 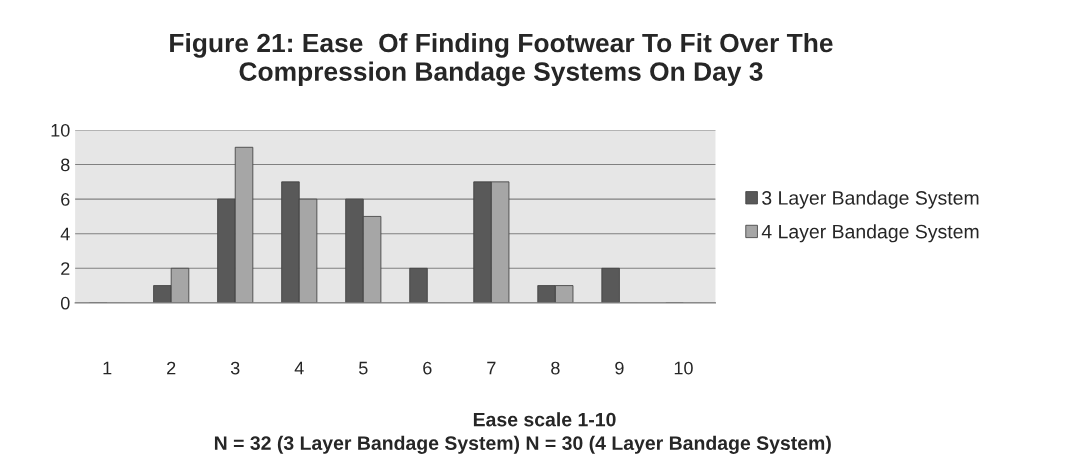 I want to click on y-tick-label: 6, so click(x=65, y=199).